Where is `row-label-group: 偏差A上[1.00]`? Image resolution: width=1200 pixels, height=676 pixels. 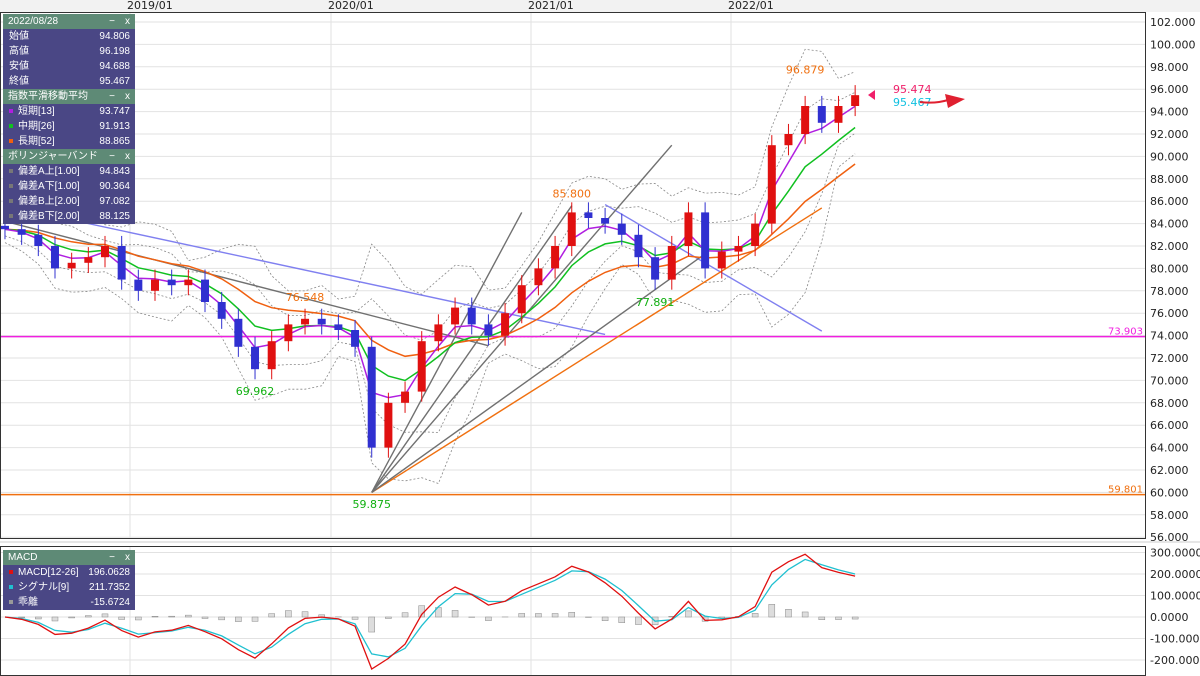
row-label-group: 偏差A上[1.00] is located at coordinates (44, 171).